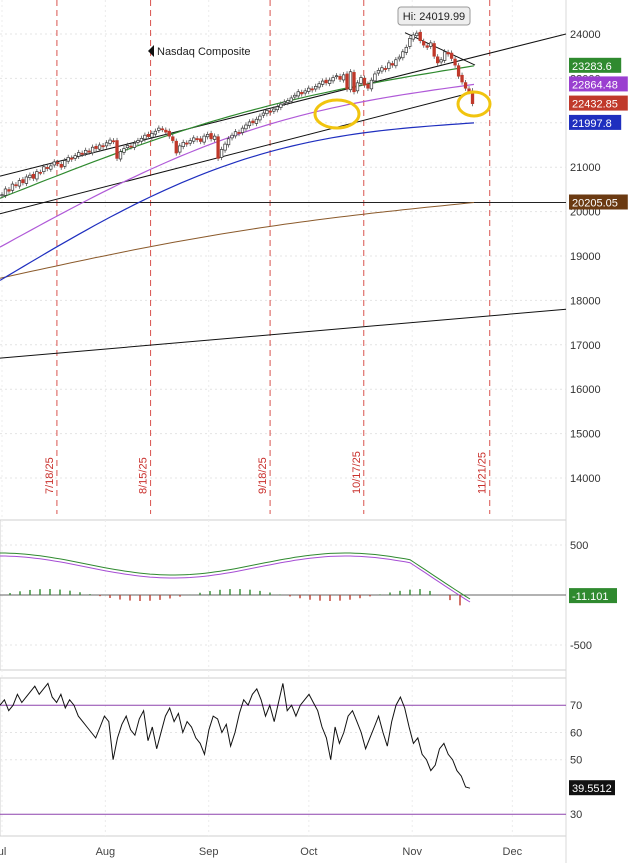 This screenshot has width=633, height=868. What do you see at coordinates (585, 346) in the screenshot?
I see `y-tick-label: 17000` at bounding box center [585, 346].